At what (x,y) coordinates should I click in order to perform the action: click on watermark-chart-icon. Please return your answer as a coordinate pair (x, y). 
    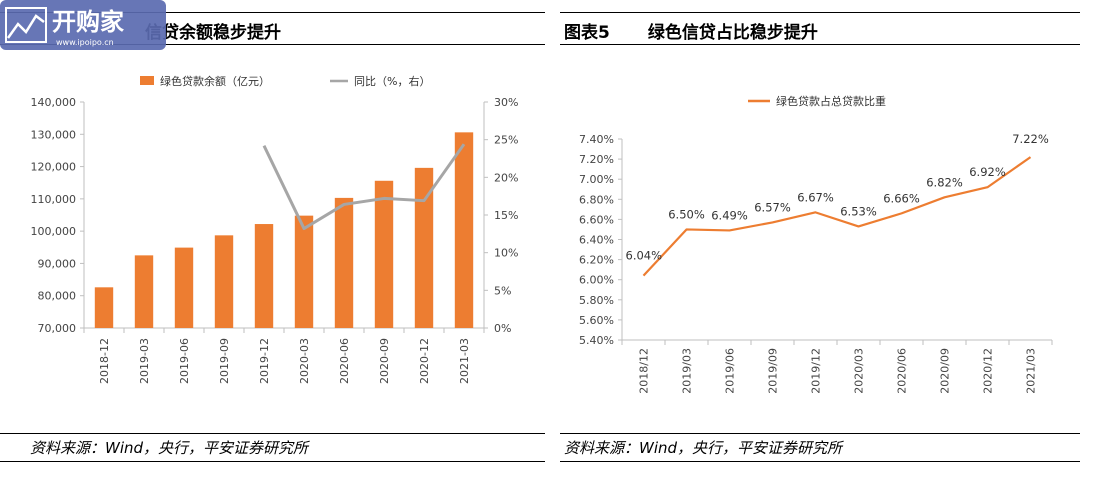
    Looking at the image, I should click on (26, 25).